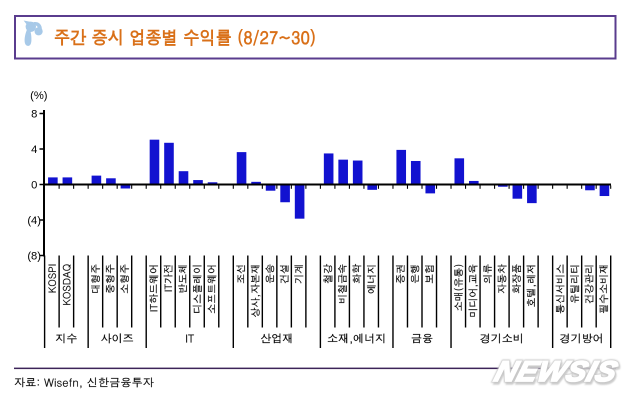 The image size is (640, 401). Describe the element at coordinates (34, 115) in the screenshot. I see `svg-text: 8` at that location.